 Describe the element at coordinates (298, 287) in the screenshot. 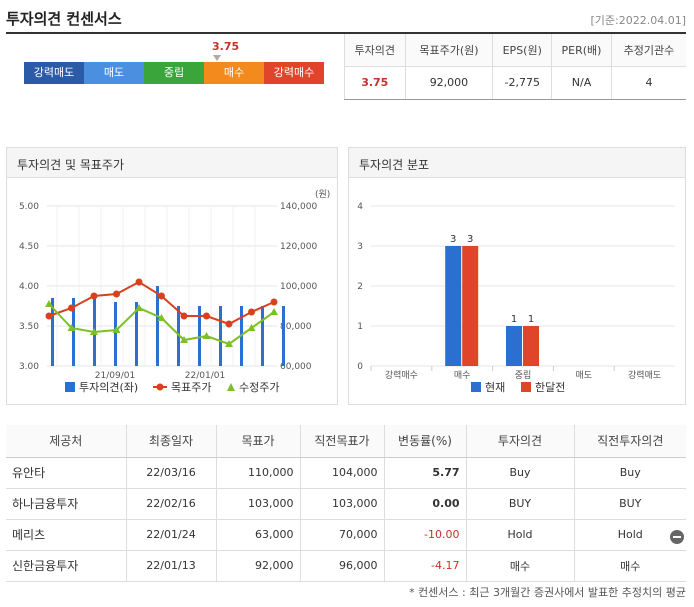

I see `y-right-tick-label: 100,000` at that location.